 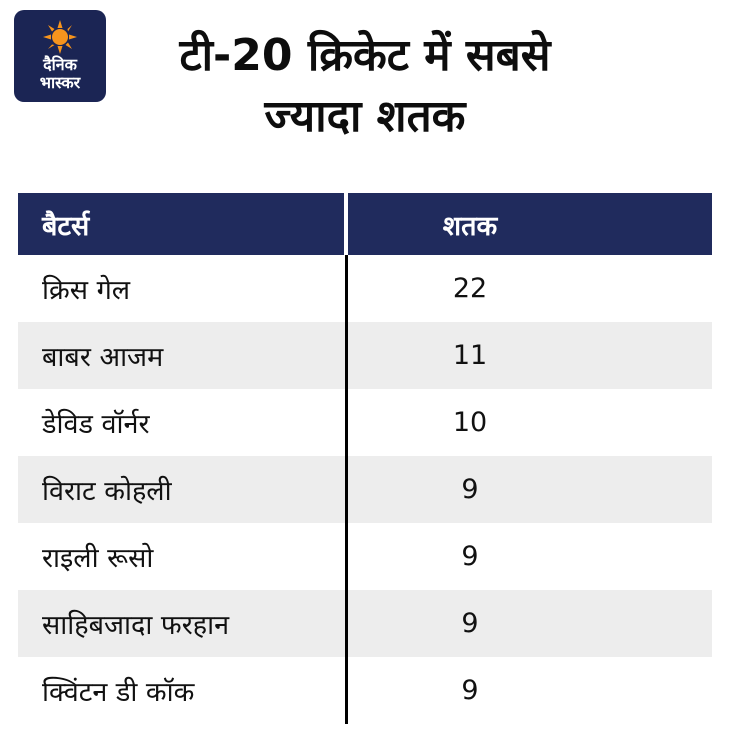 I want to click on table-row: राइली रूसो 9, so click(x=365, y=556).